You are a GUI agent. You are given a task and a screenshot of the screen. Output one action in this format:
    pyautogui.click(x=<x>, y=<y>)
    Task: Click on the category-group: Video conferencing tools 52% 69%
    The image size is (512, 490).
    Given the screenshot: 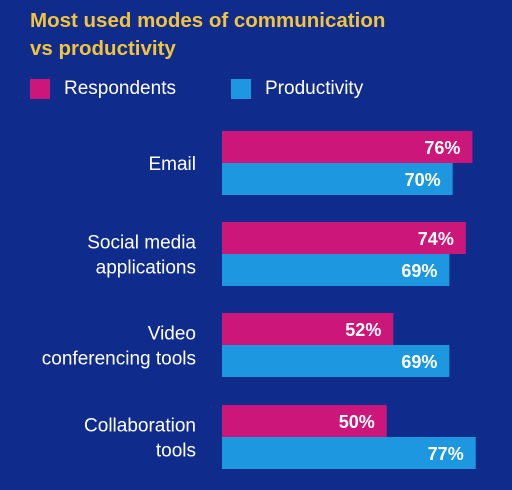 What is the action you would take?
    pyautogui.click(x=246, y=345)
    